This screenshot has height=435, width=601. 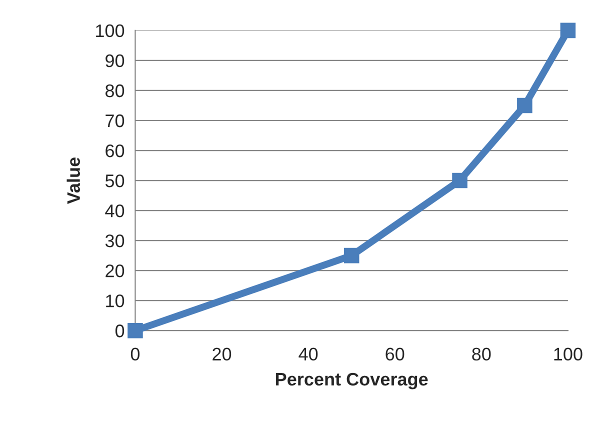 I want to click on y-tick-label: 60, so click(x=115, y=151).